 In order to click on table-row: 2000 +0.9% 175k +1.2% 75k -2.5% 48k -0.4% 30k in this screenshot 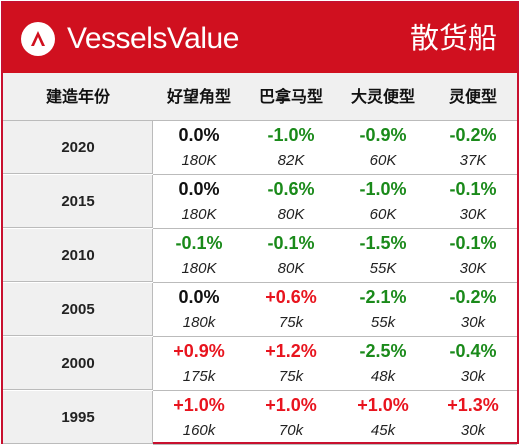, I will do `click(260, 364)`.